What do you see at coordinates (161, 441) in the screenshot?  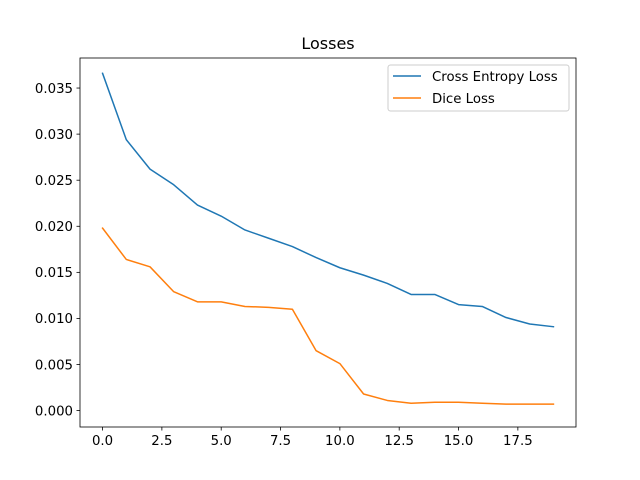 I see `x-tick-label: 2.5` at bounding box center [161, 441].